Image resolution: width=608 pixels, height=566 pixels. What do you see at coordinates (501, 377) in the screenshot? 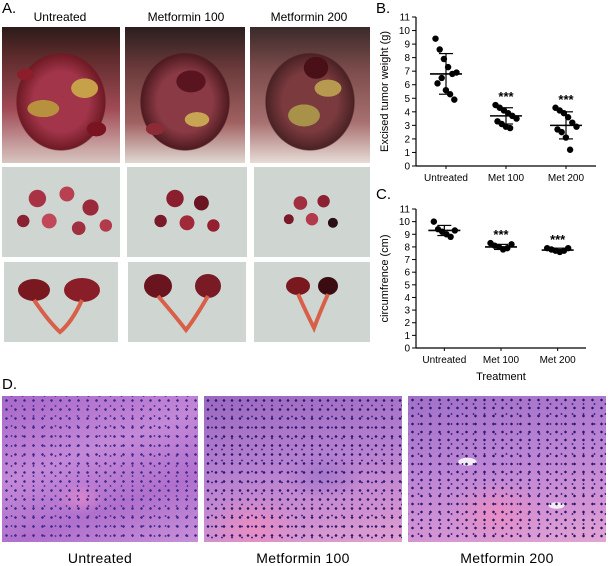
I see `chart-c-x-axis-title: Treatment` at bounding box center [501, 377].